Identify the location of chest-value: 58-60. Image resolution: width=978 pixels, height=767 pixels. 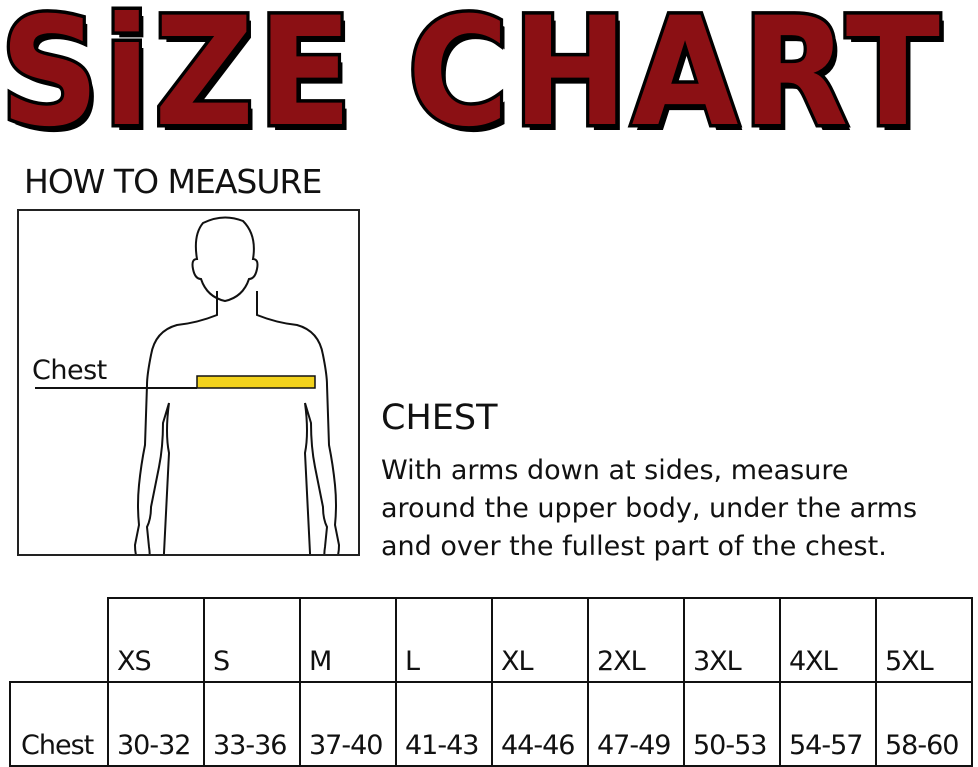
(924, 724).